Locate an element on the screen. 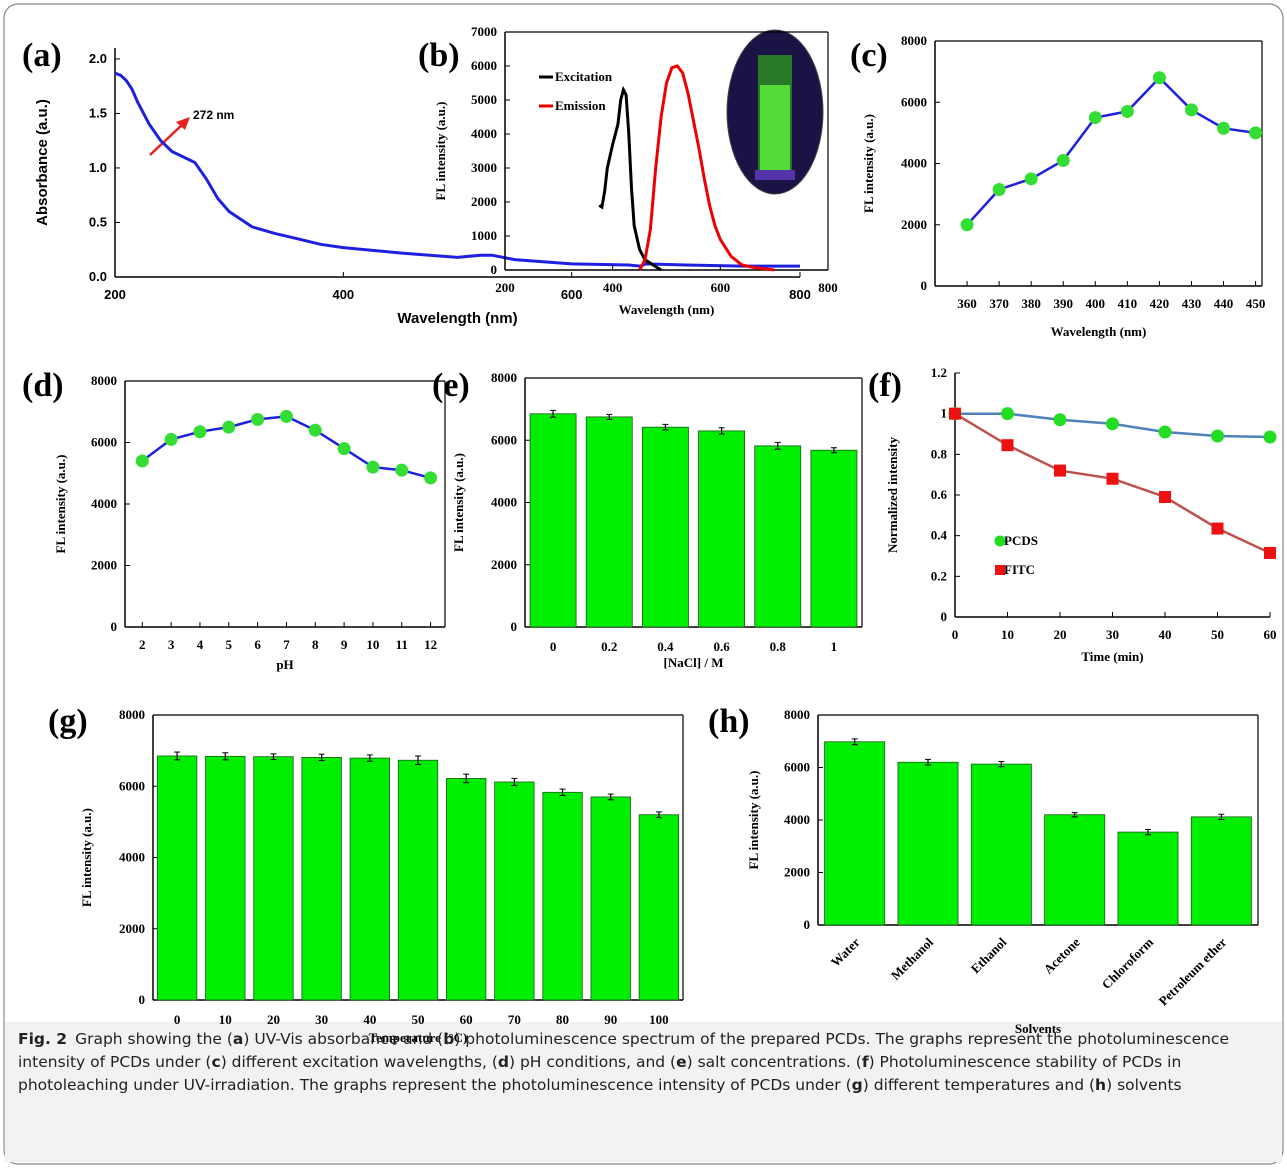 Image resolution: width=1287 pixels, height=1171 pixels. legend-label: Emission is located at coordinates (580, 105).